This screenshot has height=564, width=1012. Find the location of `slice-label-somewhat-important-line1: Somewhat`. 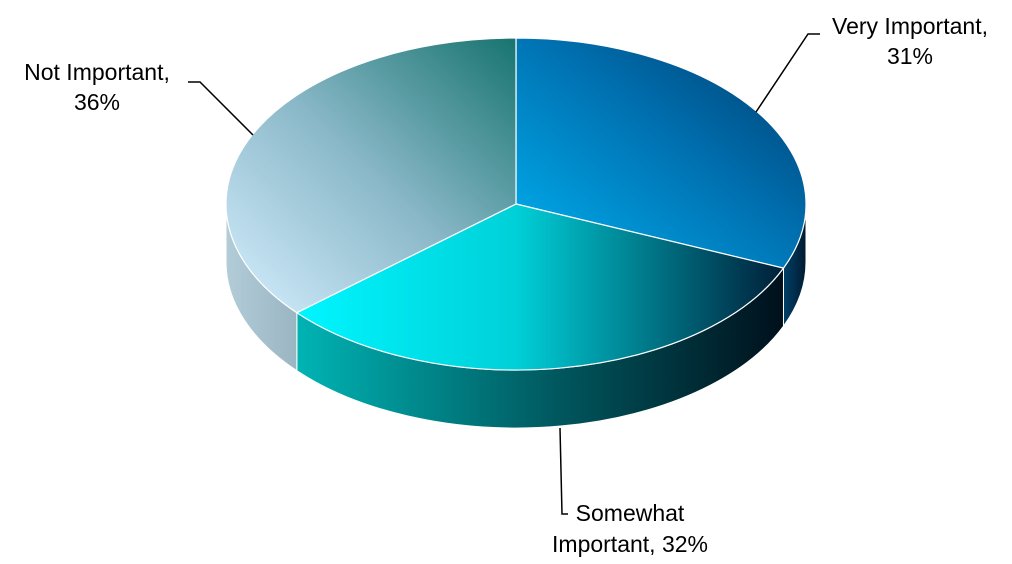

slice-label-somewhat-important-line1: Somewhat is located at coordinates (630, 513).